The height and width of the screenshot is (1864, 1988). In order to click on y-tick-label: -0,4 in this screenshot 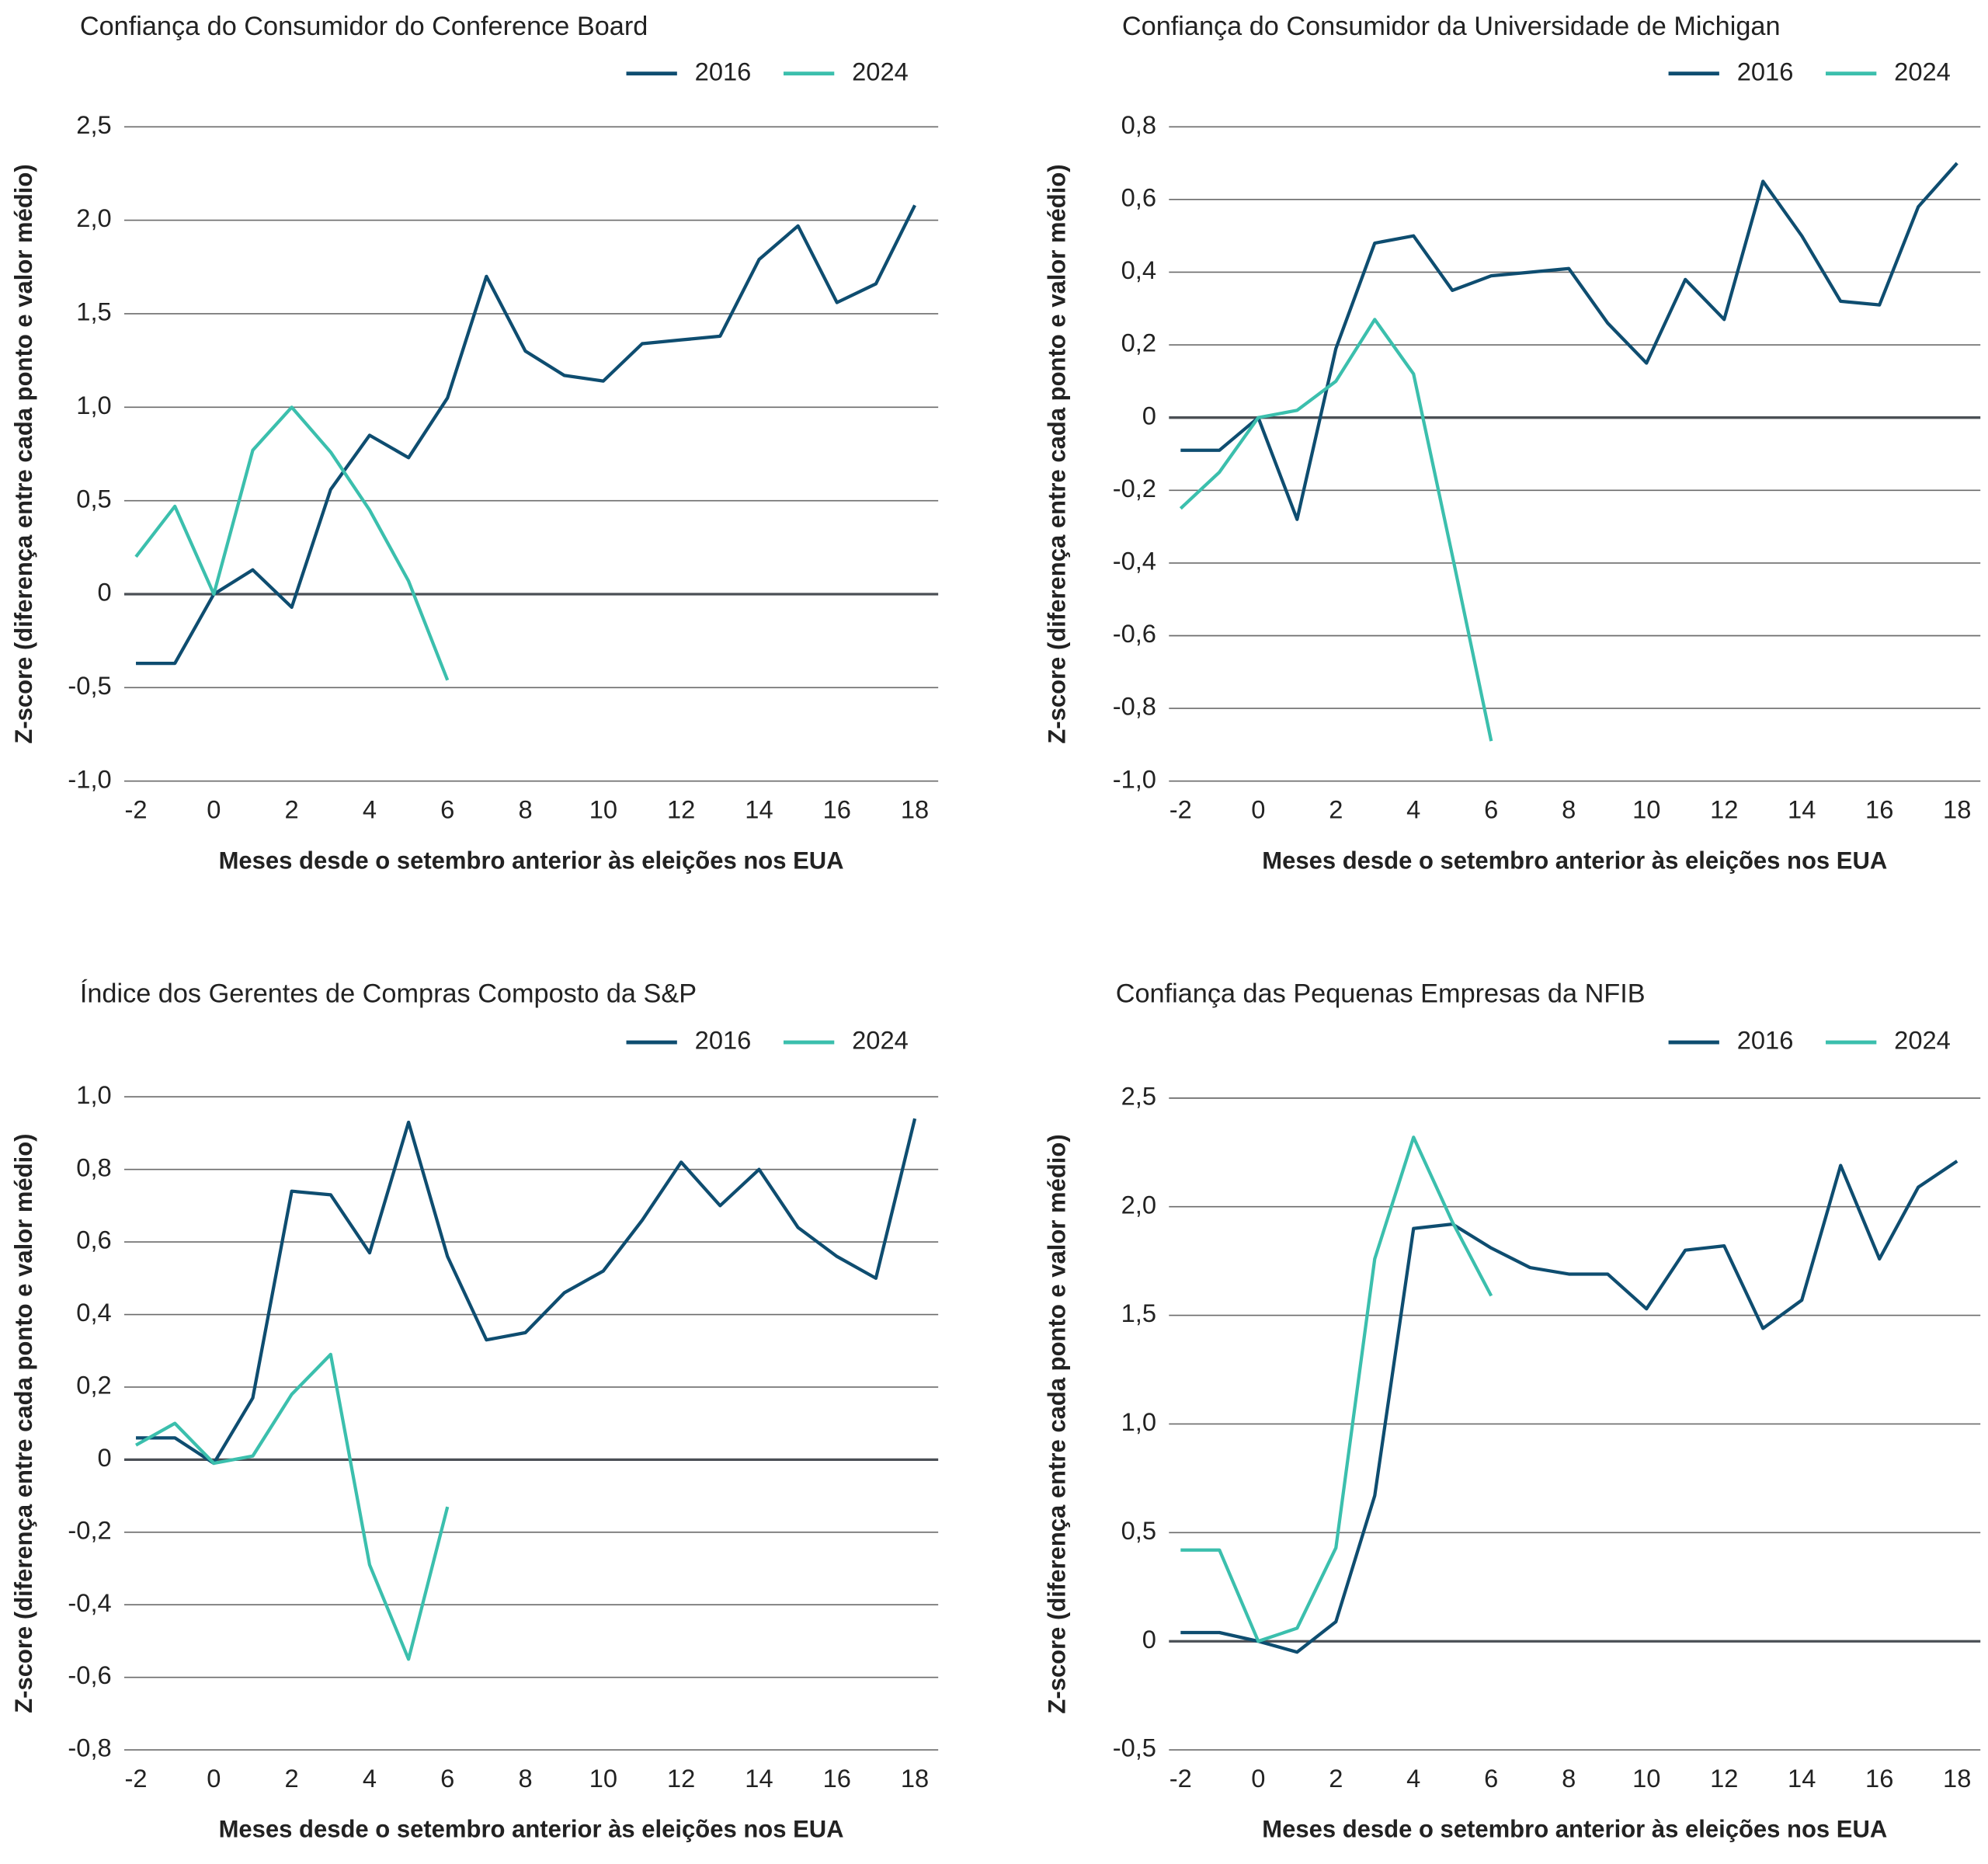, I will do `click(89, 1602)`.